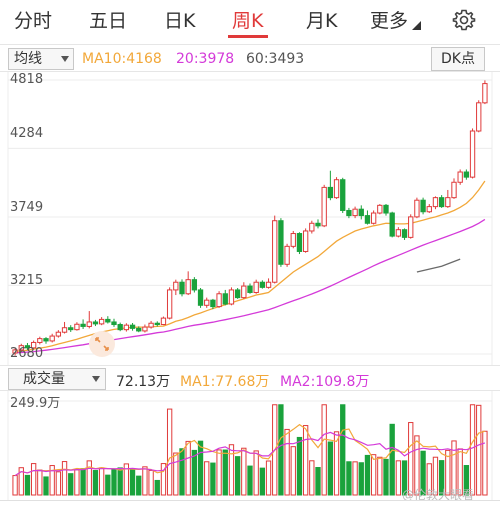  Describe the element at coordinates (225, 382) in the screenshot. I see `volume-ma1-value: MA1:77.68万` at that location.